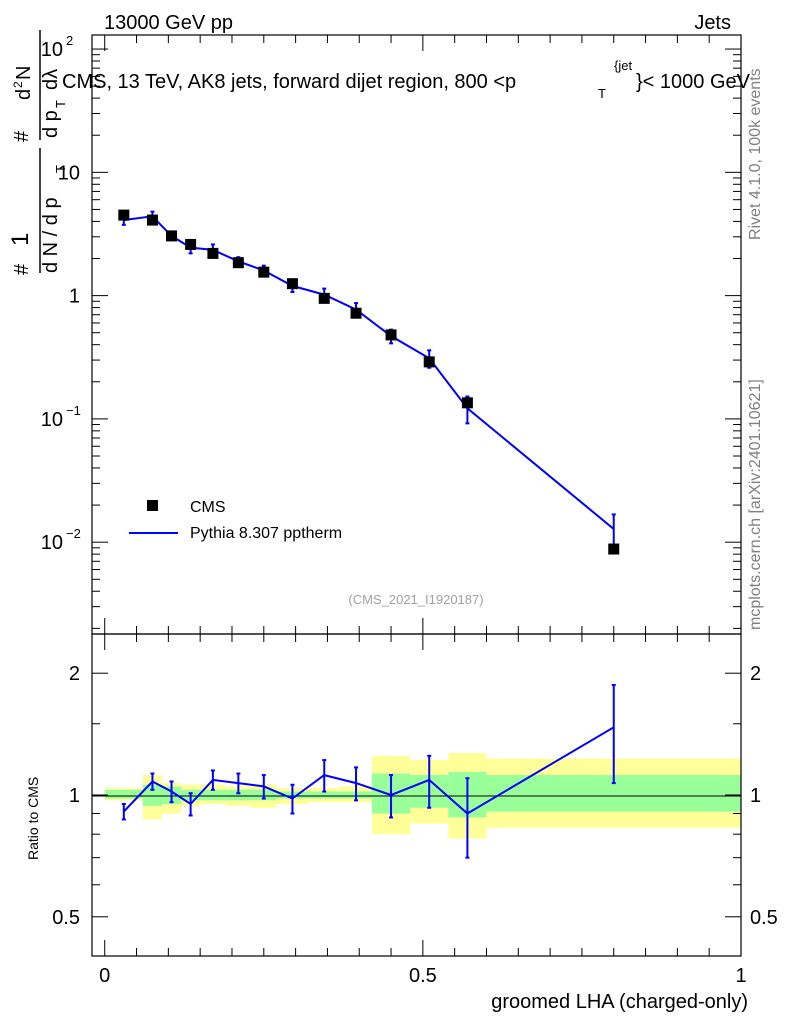 The image size is (786, 1024). I want to click on svg-text: }< 1000 GeV, so click(693, 82).